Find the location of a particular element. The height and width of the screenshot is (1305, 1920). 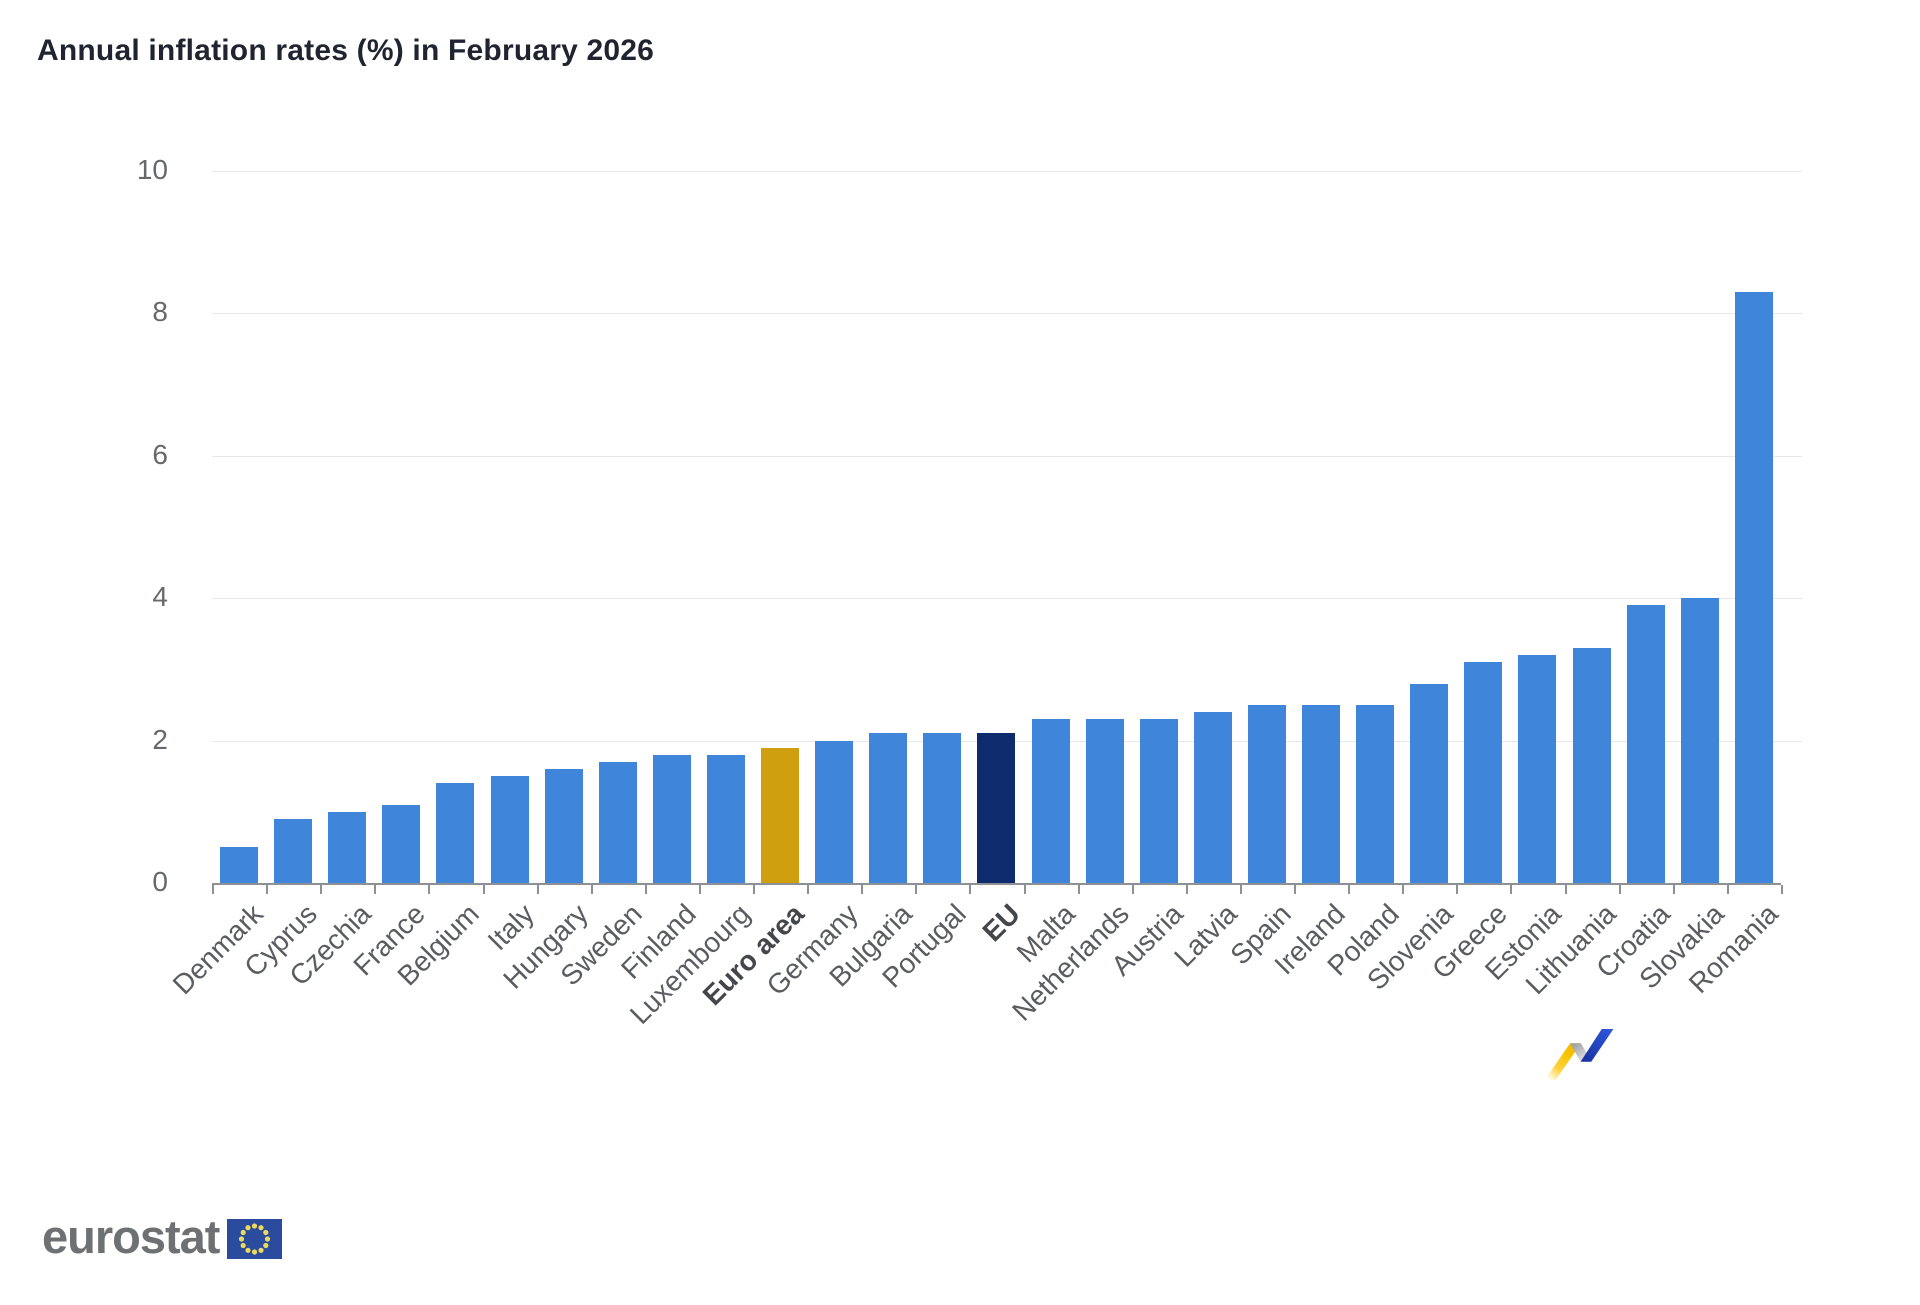

bar-czechia is located at coordinates (347, 847).